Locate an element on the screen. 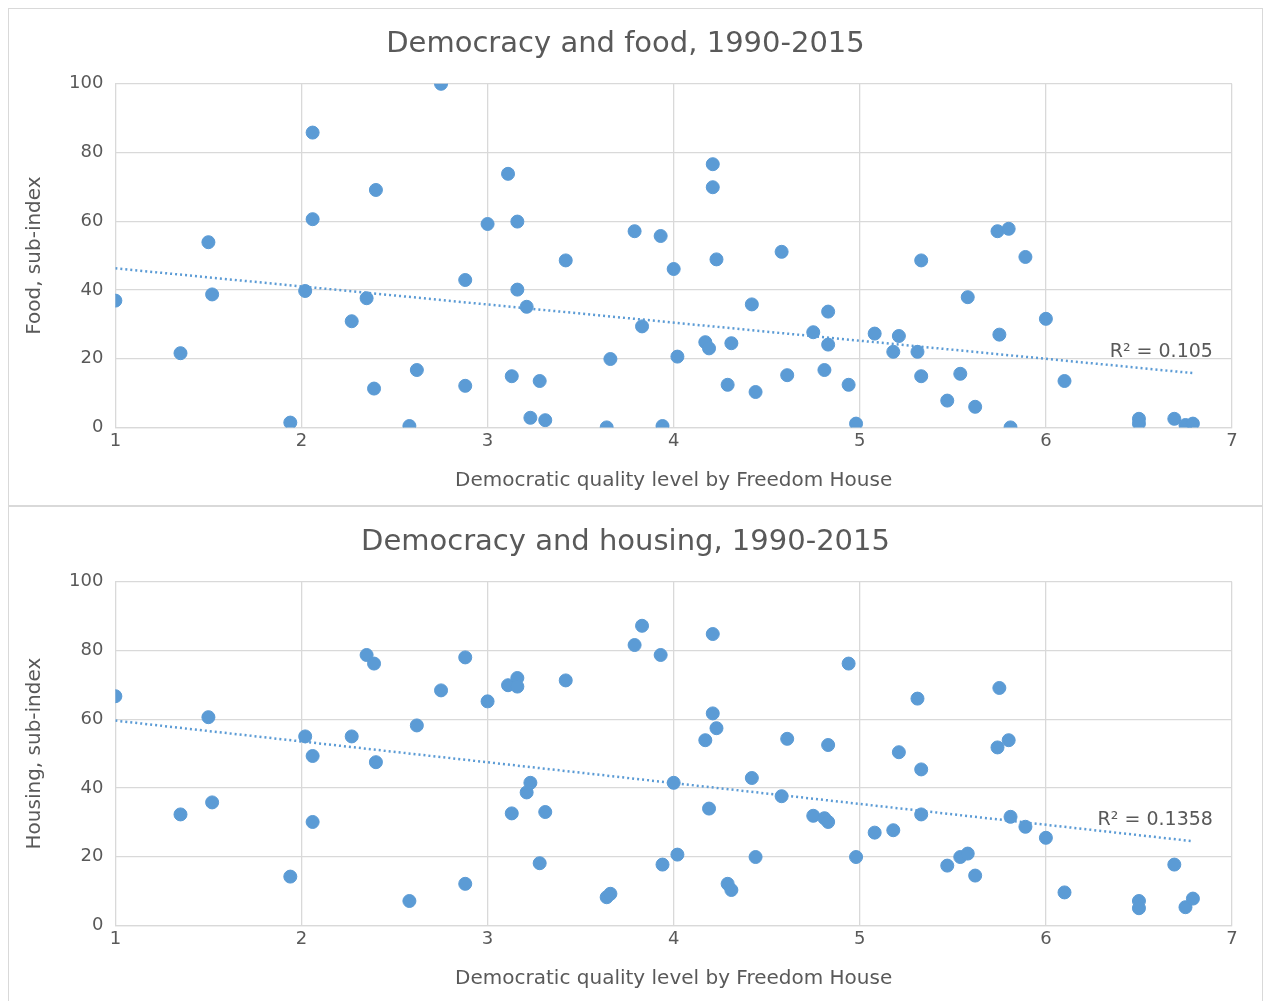 This screenshot has width=1271, height=1001. annotation: R² = 0.1358 is located at coordinates (1155, 817).